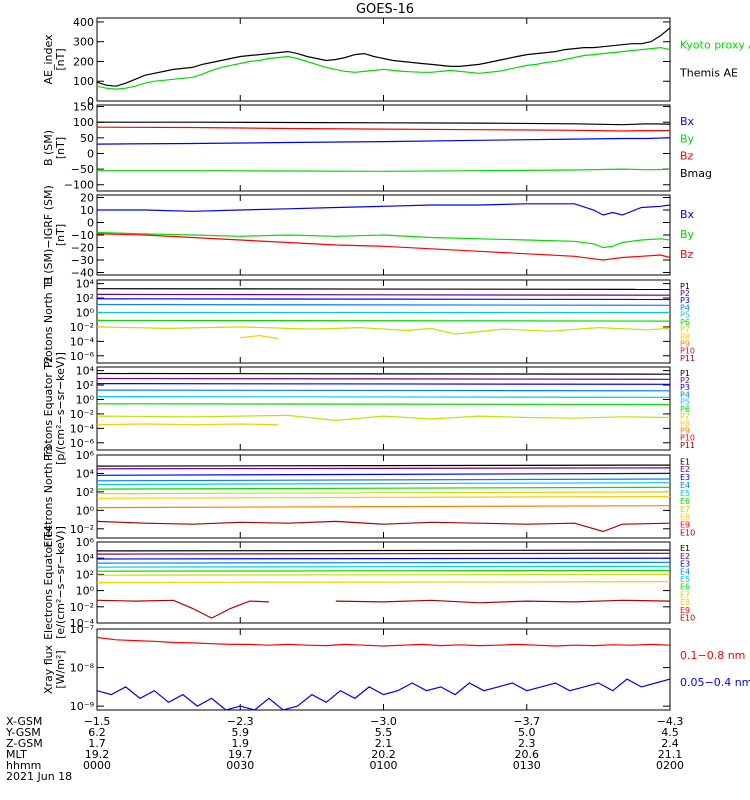  Describe the element at coordinates (383, 566) in the screenshot. I see `series-line-E5` at that location.